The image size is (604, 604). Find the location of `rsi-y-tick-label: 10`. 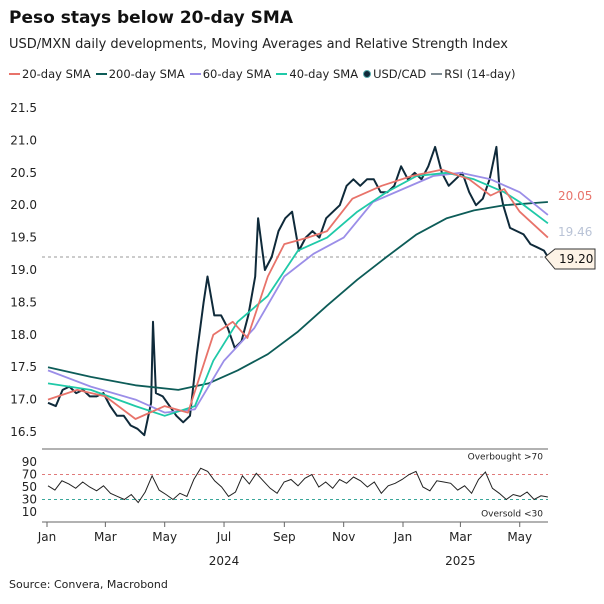

rsi-y-tick-label: 10 is located at coordinates (29, 512).